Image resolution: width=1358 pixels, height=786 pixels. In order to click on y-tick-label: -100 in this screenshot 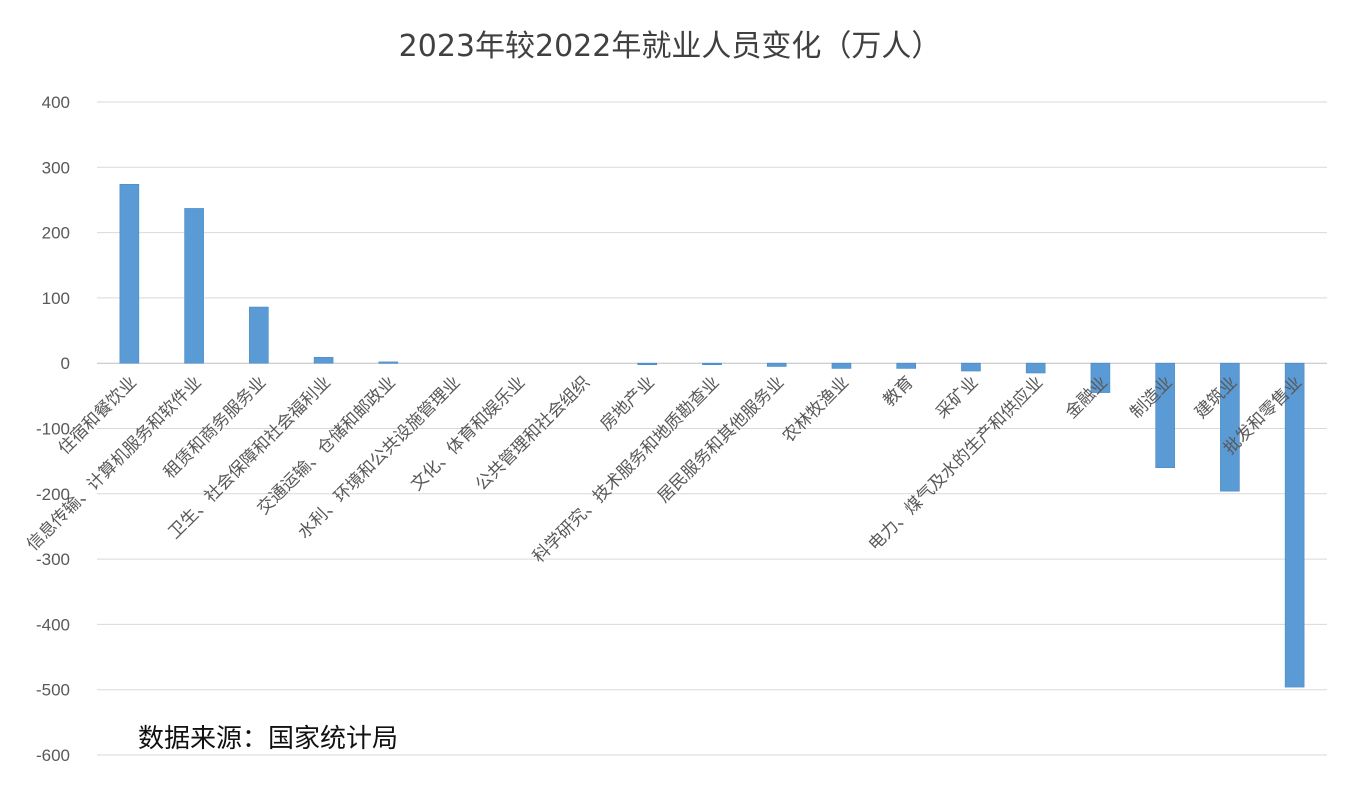, I will do `click(53, 429)`.